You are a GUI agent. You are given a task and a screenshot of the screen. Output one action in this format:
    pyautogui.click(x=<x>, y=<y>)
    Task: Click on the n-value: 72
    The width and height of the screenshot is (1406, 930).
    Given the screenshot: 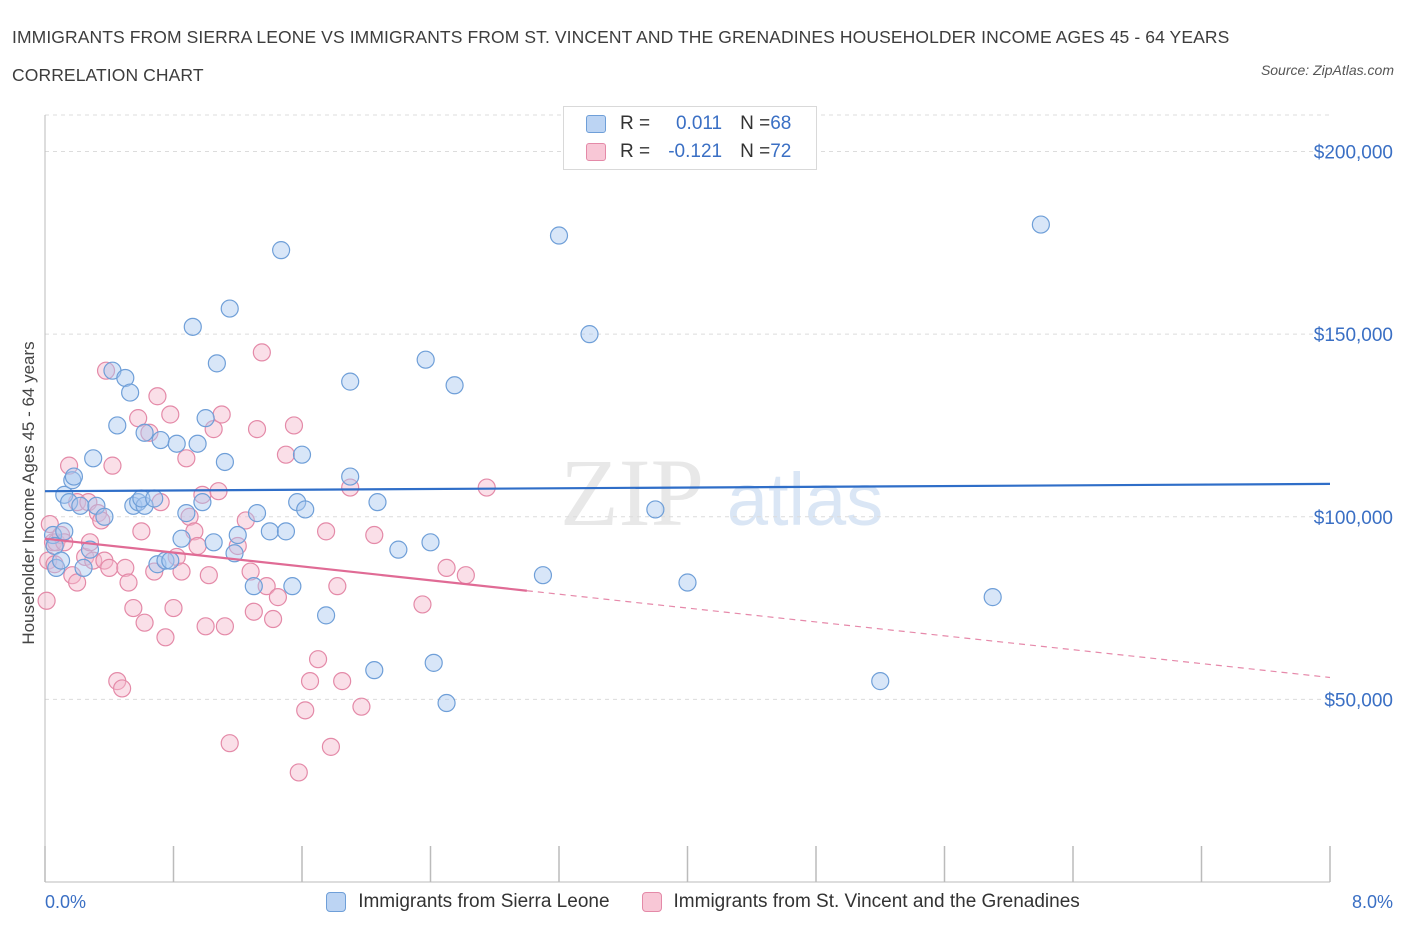 What is the action you would take?
    pyautogui.click(x=781, y=151)
    